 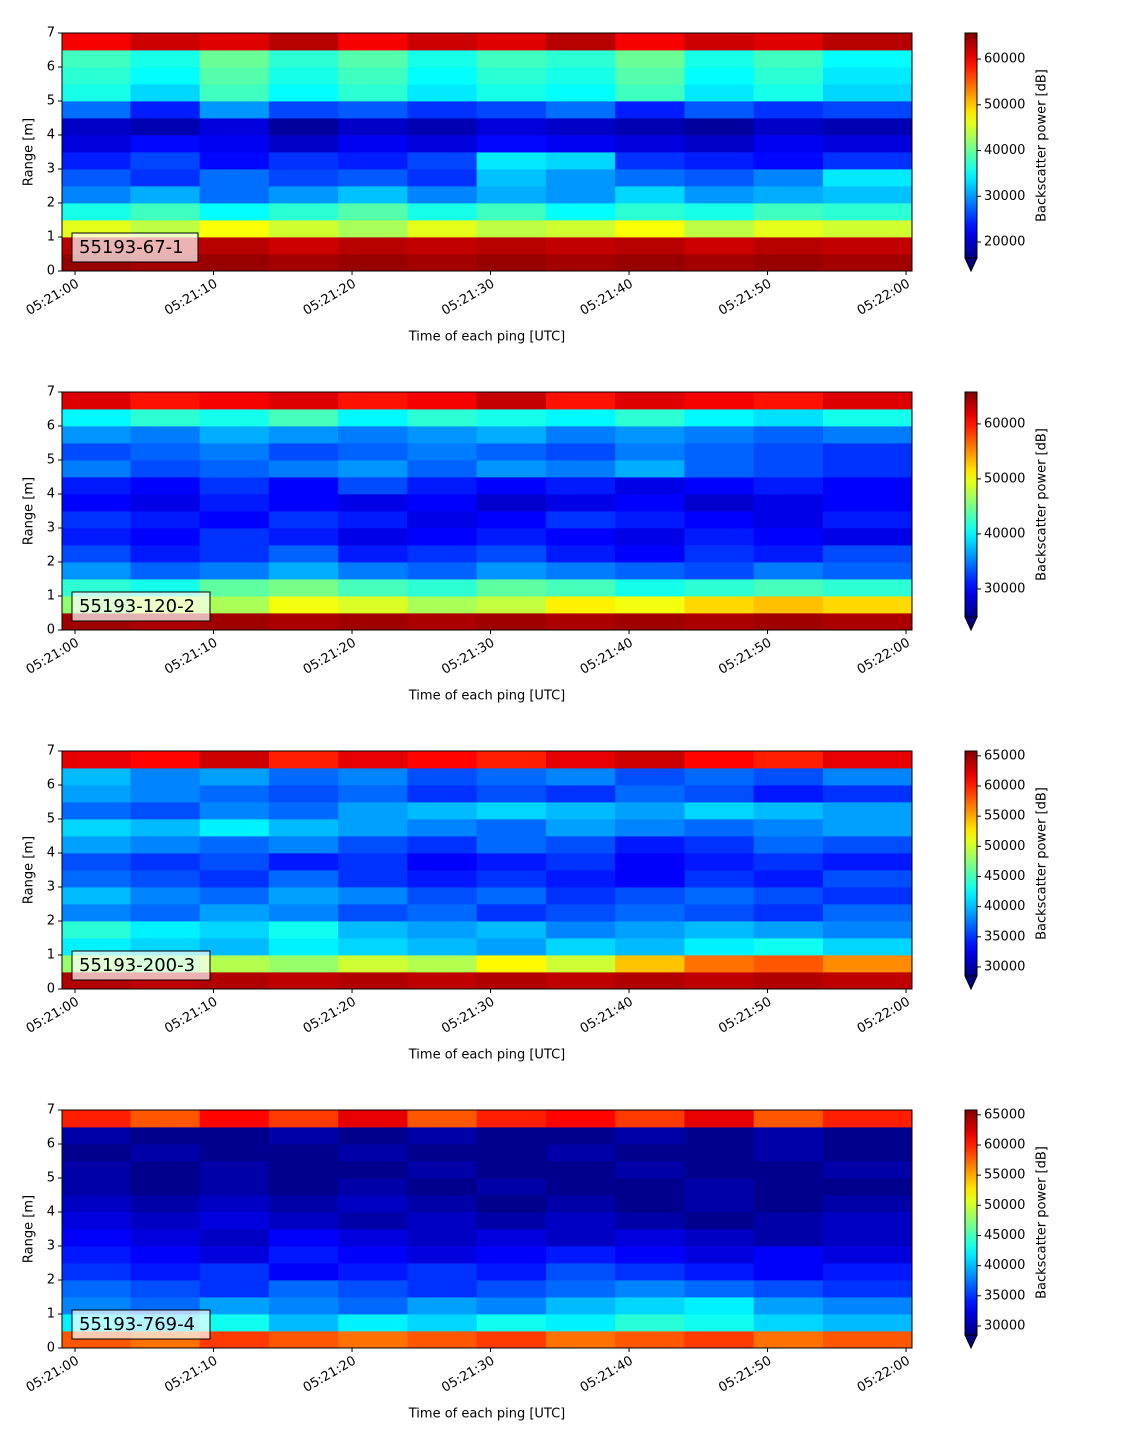 I want to click on y-tick-label: 4, so click(x=51, y=135).